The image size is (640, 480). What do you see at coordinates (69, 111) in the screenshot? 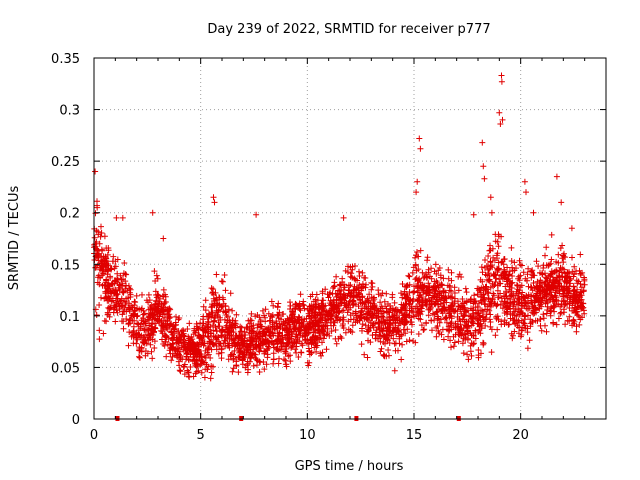
I see `y-tick-label: 0.3` at bounding box center [69, 111].